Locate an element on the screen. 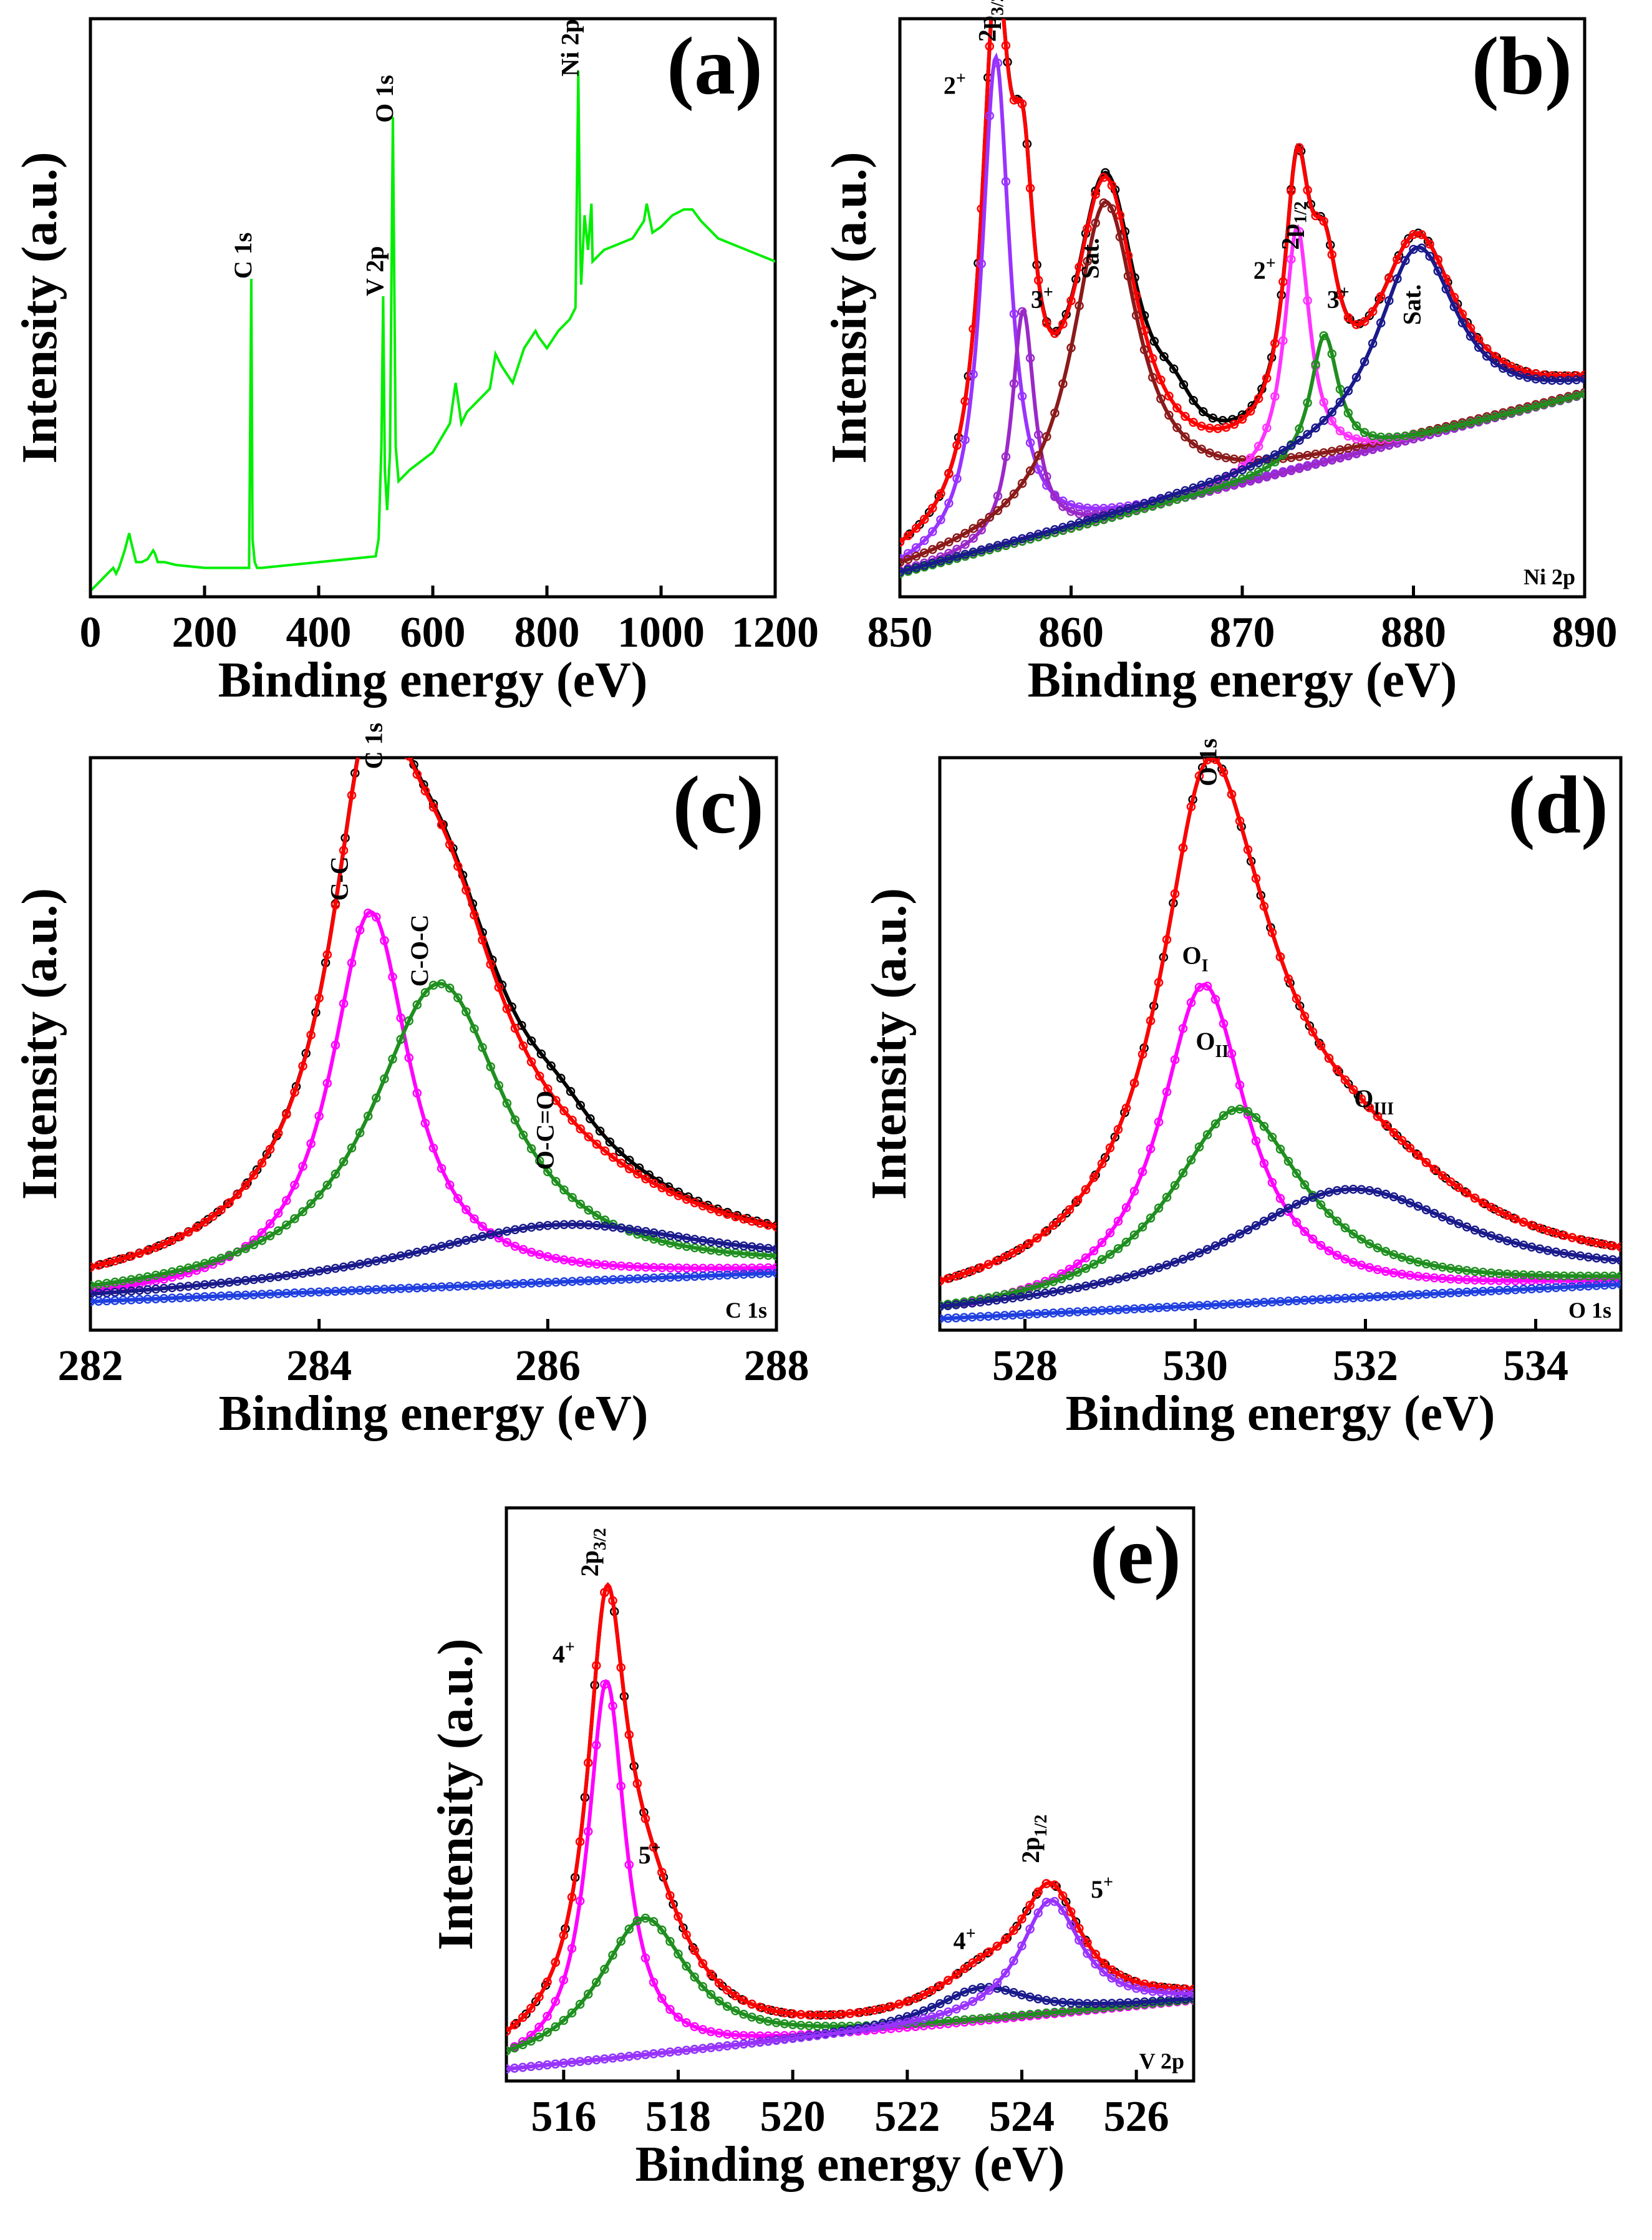  panel-d-series-background is located at coordinates (1280, 1302).